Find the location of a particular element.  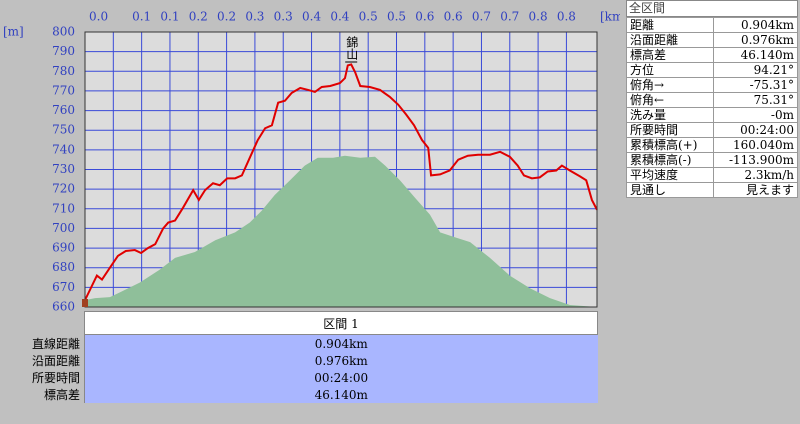

panel-row: 方位 94.21° is located at coordinates (712, 70).